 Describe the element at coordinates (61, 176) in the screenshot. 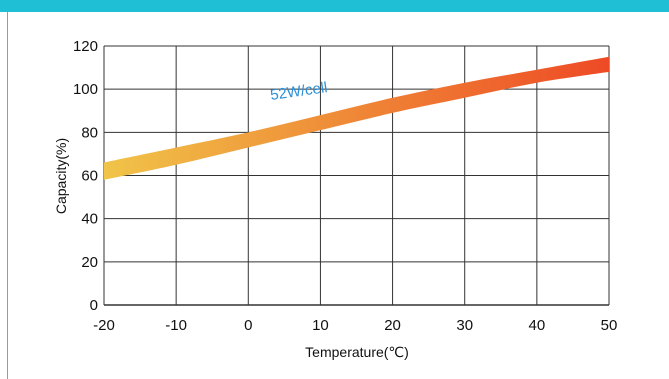

I see `y-axis-label: Capacity(%)` at that location.